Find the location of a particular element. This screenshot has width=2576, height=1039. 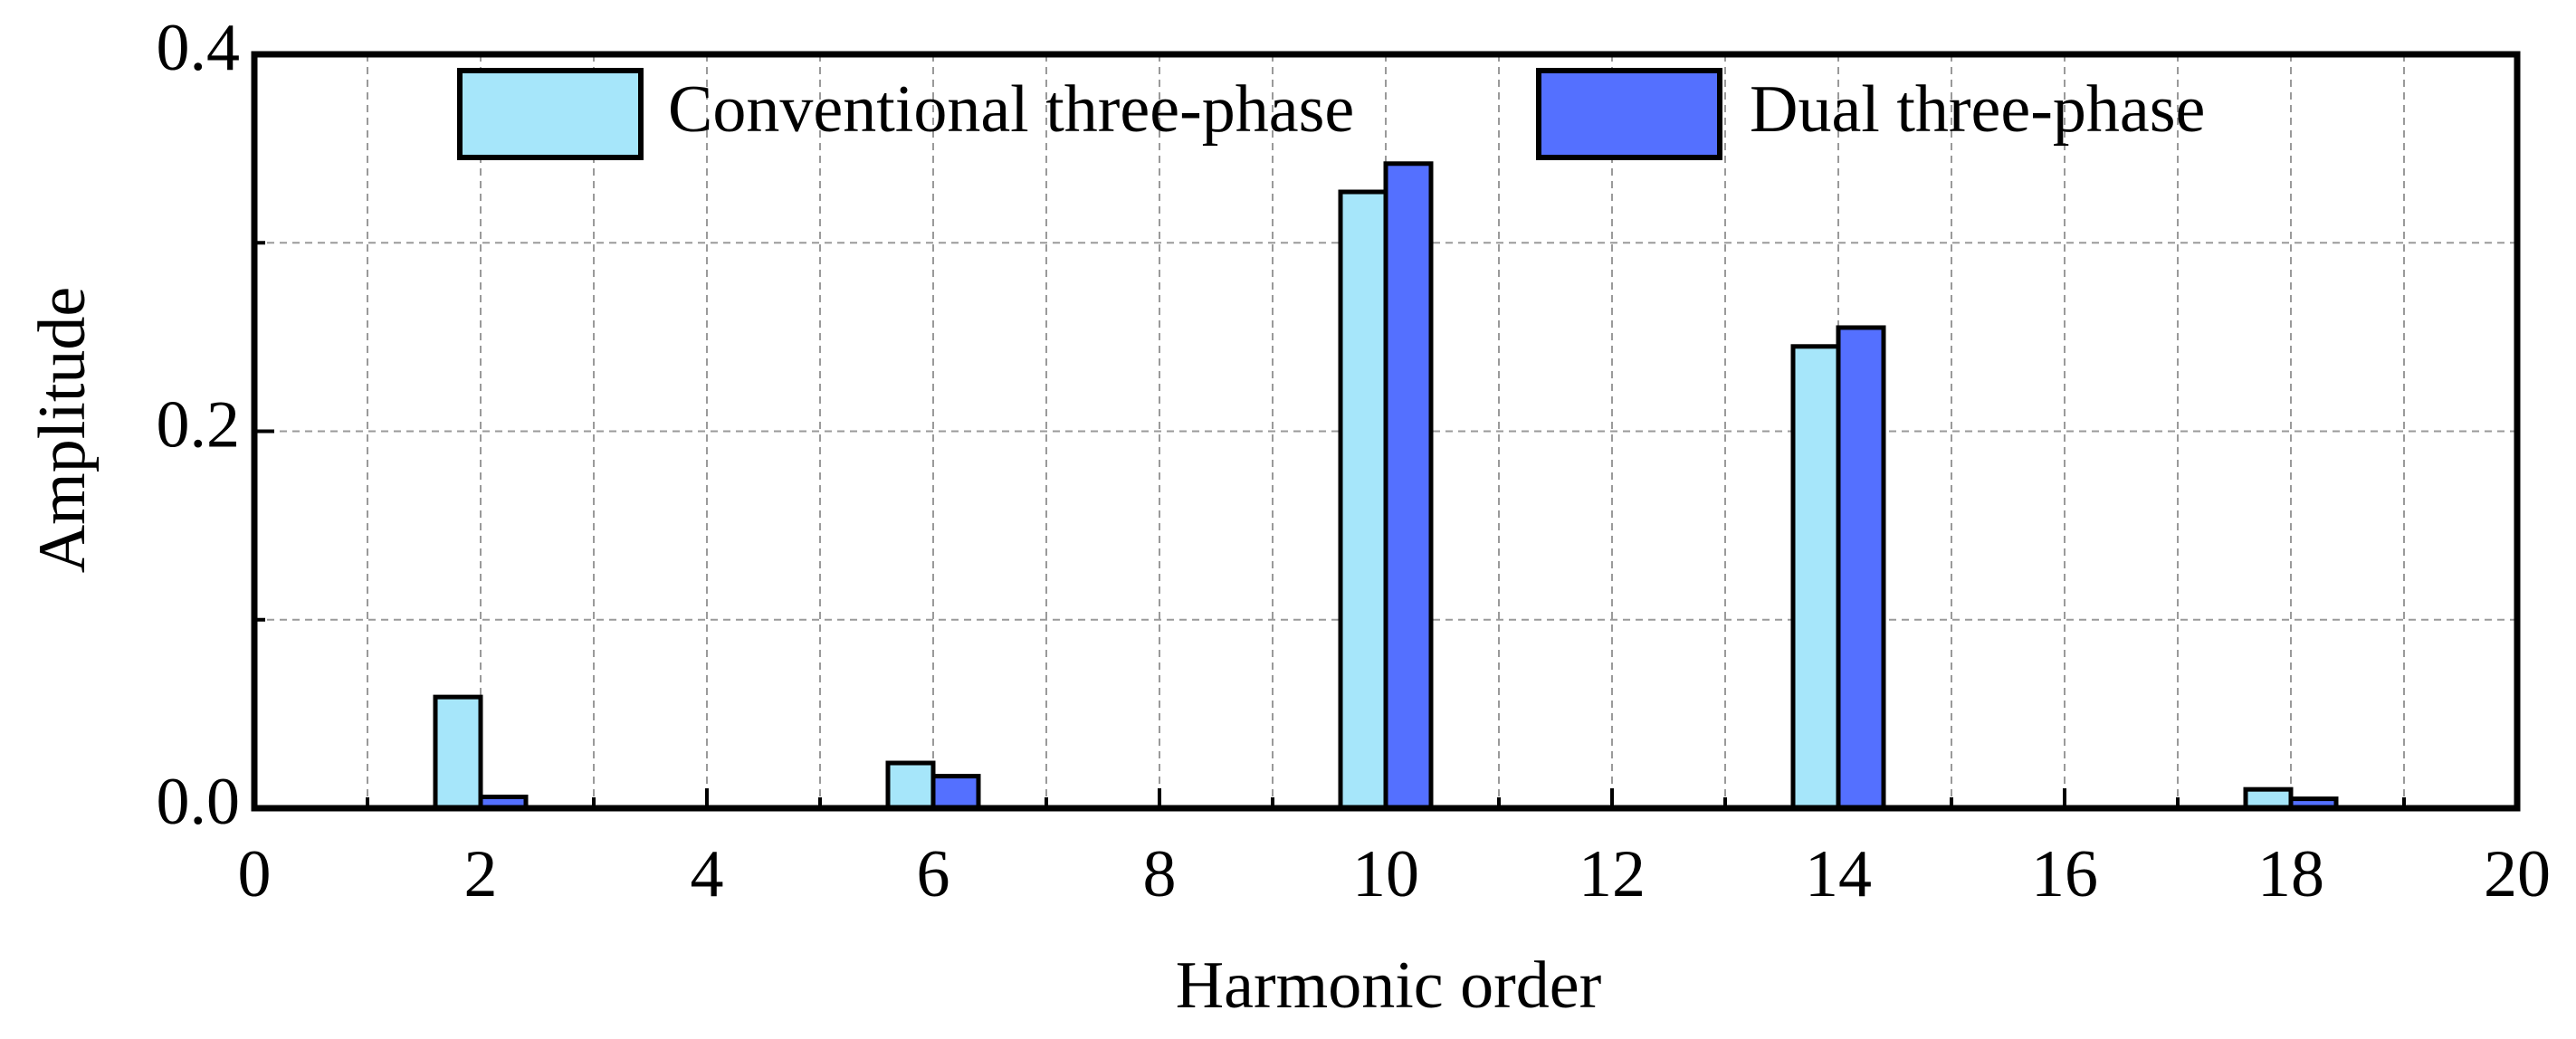

x-tick-label: 20 is located at coordinates (2518, 874).